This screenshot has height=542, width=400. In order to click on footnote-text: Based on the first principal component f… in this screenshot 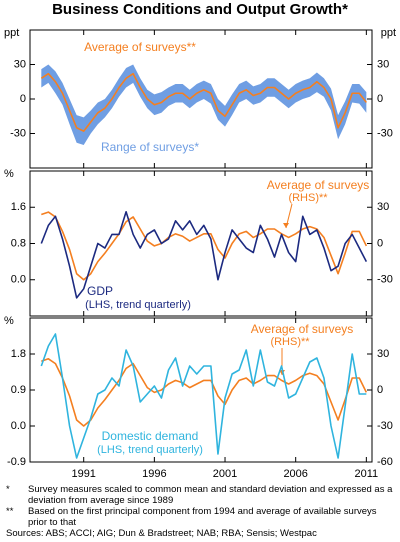, I will do `click(202, 517)`.